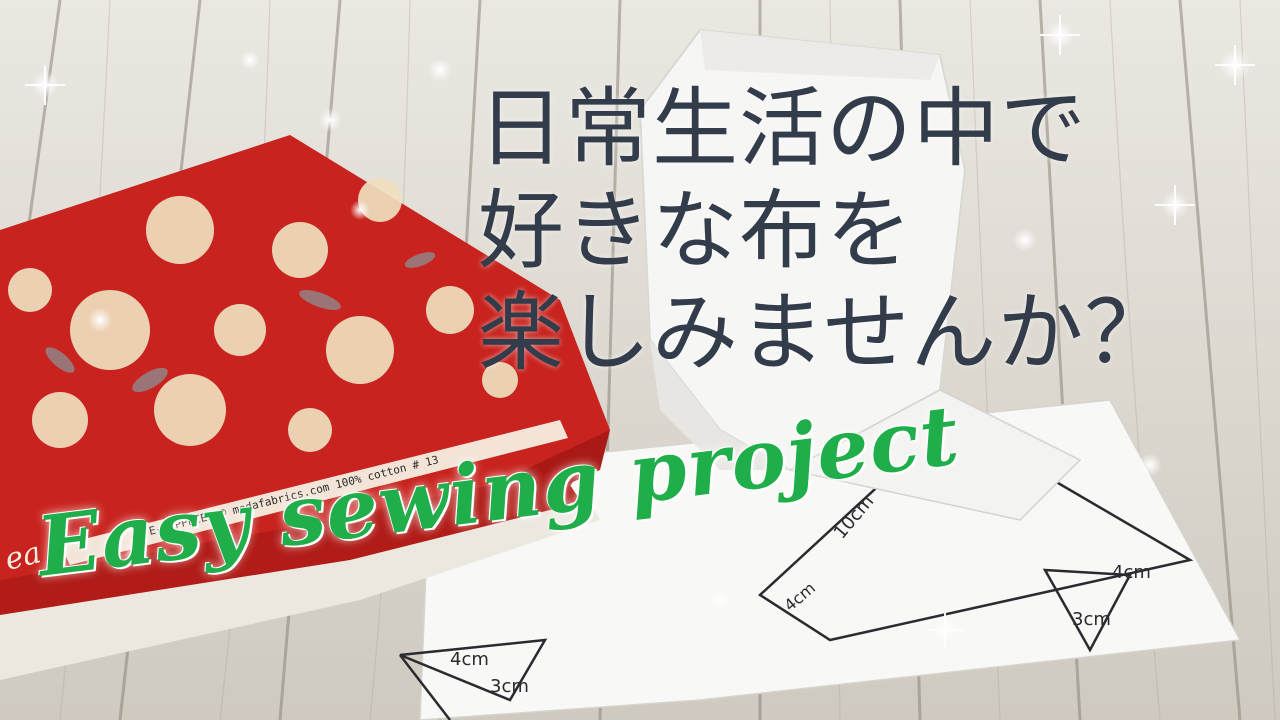 This screenshot has width=1280, height=720. I want to click on pattern-label-4cm-right: 4cm, so click(1131, 572).